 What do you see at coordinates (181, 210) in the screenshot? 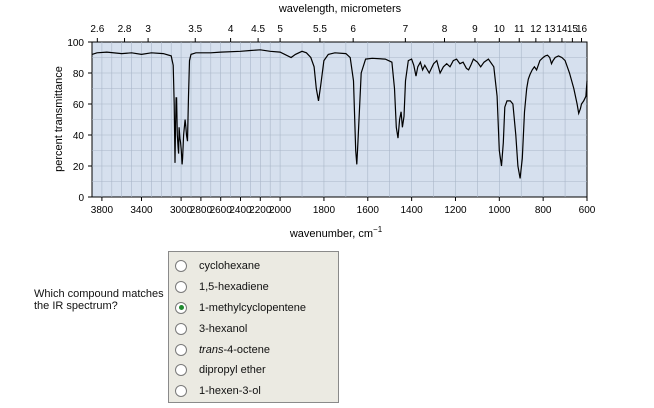
I see `x-tick-label: 3000` at bounding box center [181, 210].